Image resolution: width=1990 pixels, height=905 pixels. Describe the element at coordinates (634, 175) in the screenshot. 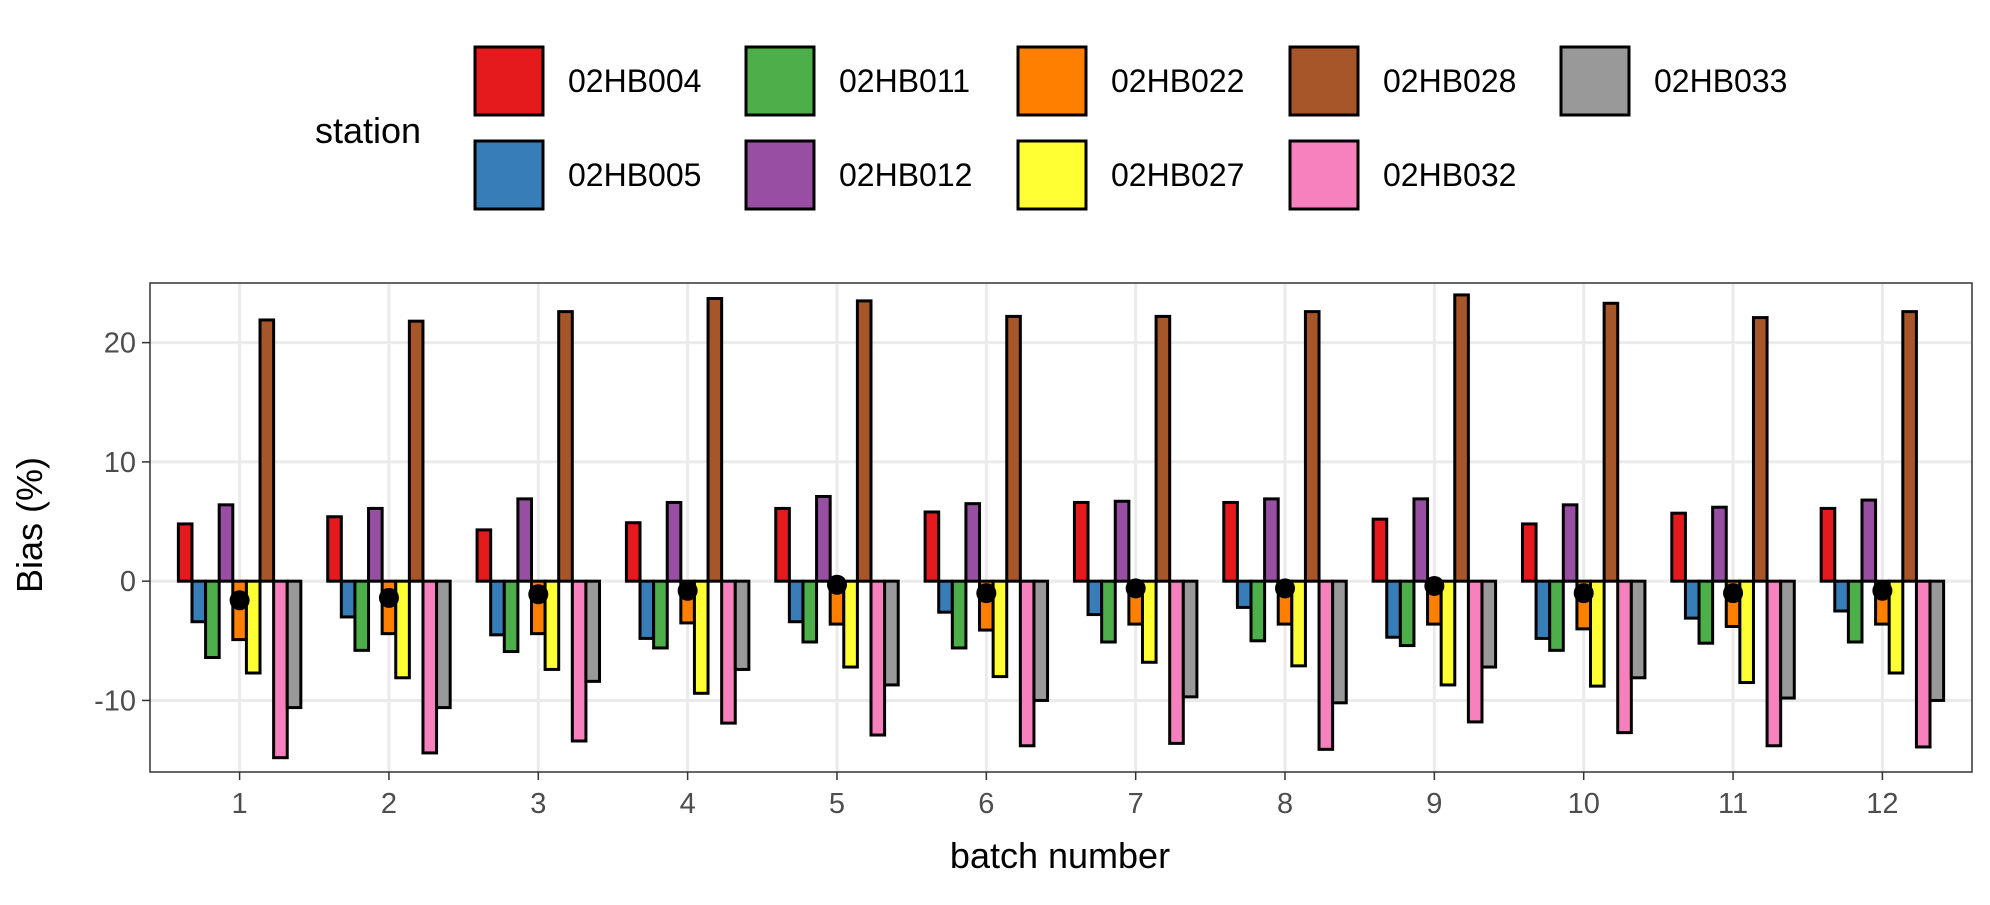

I see `legend-label: 02HB005` at that location.